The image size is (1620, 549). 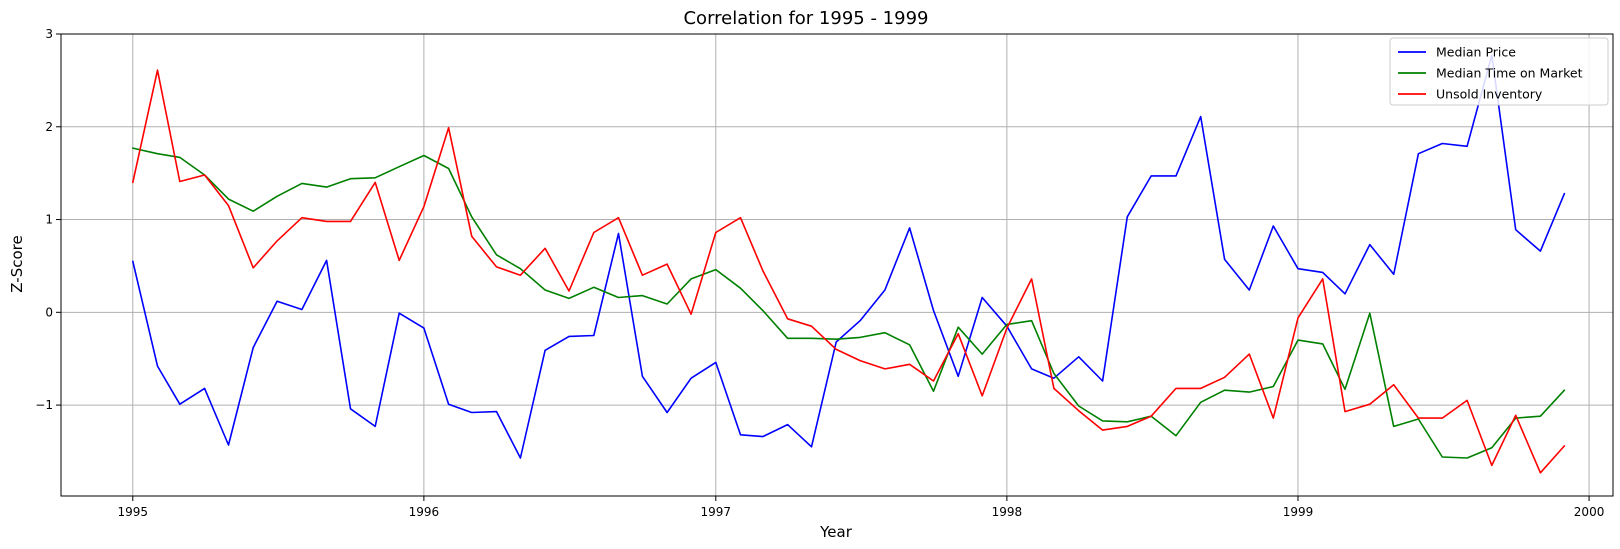 I want to click on y-tick-label: 0, so click(x=49, y=312).